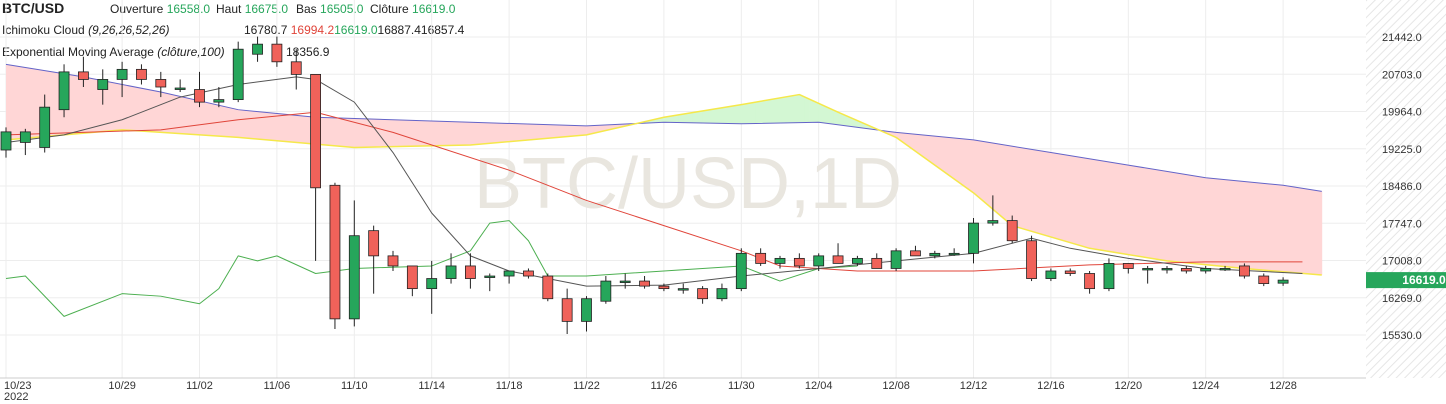  What do you see at coordinates (1402, 224) in the screenshot?
I see `y-tick-label: 17747.0` at bounding box center [1402, 224].